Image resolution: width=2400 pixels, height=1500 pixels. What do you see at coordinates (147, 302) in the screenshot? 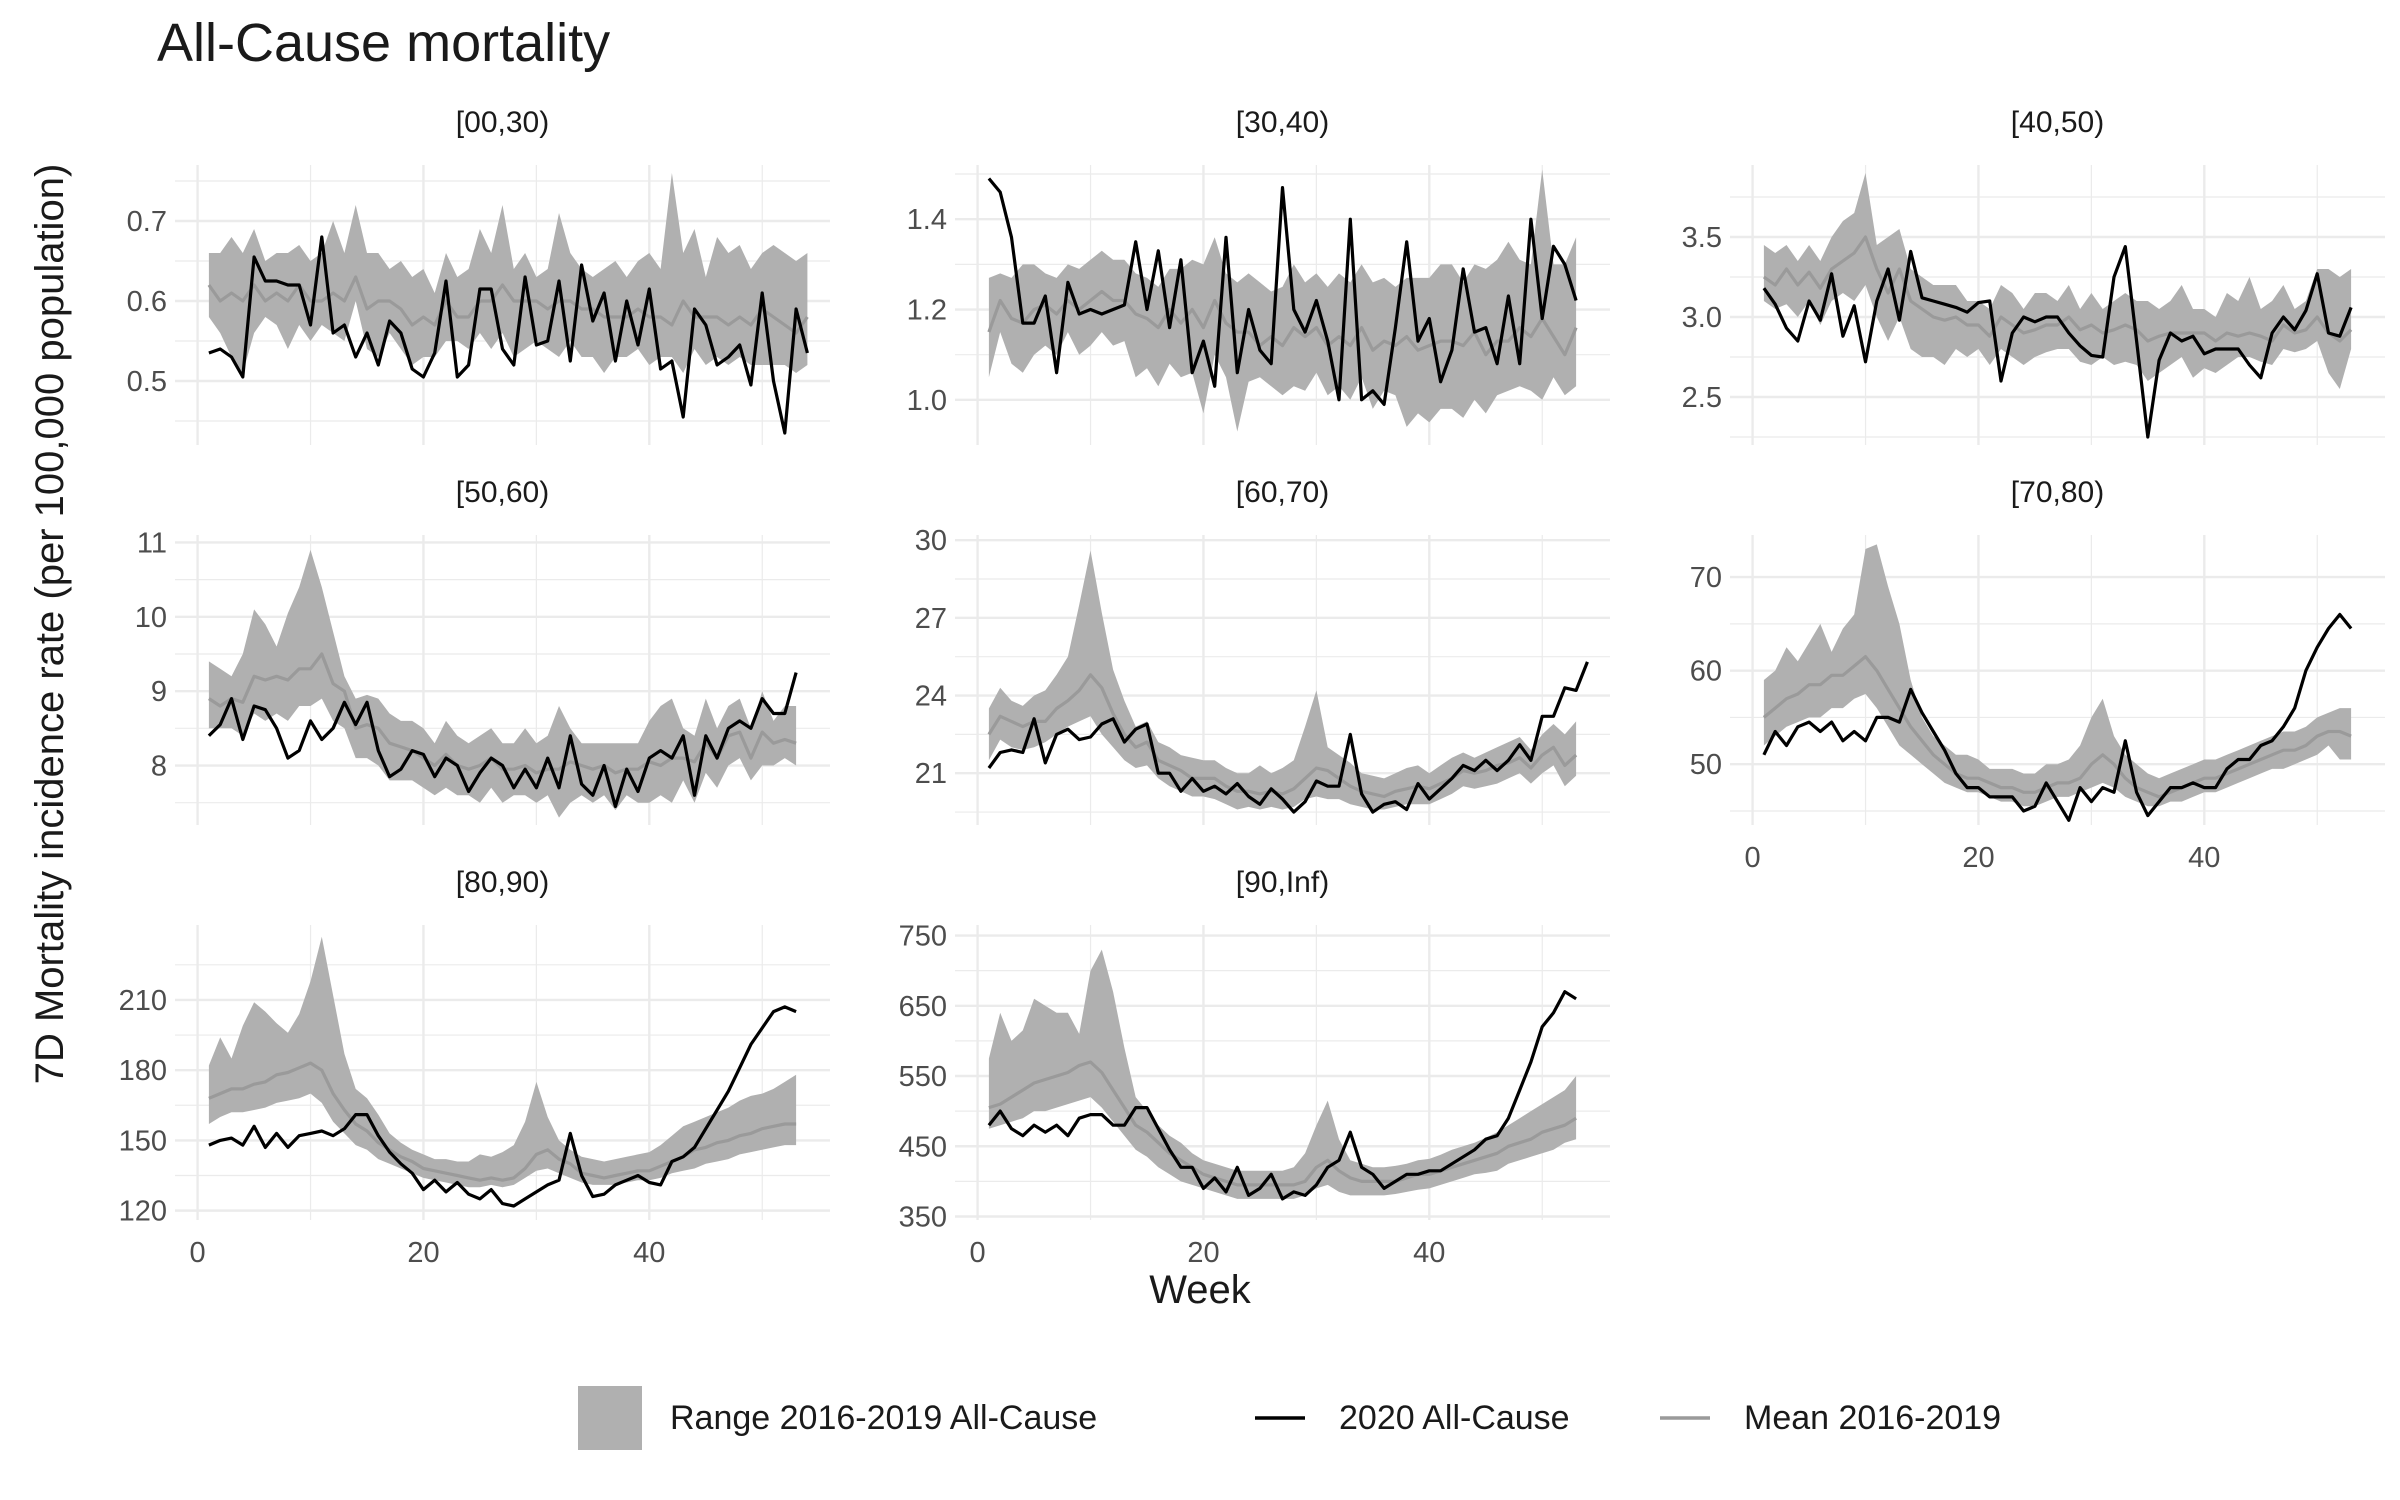
I see `y-tick-label: 0.6` at bounding box center [147, 302].